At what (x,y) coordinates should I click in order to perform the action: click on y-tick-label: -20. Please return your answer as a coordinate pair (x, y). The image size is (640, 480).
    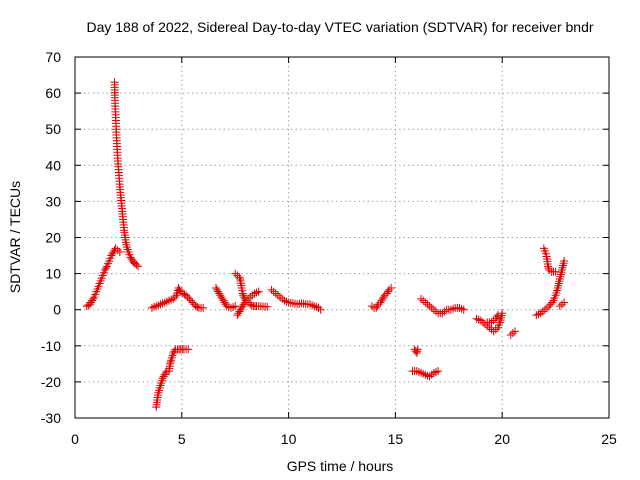
    Looking at the image, I should click on (51, 382).